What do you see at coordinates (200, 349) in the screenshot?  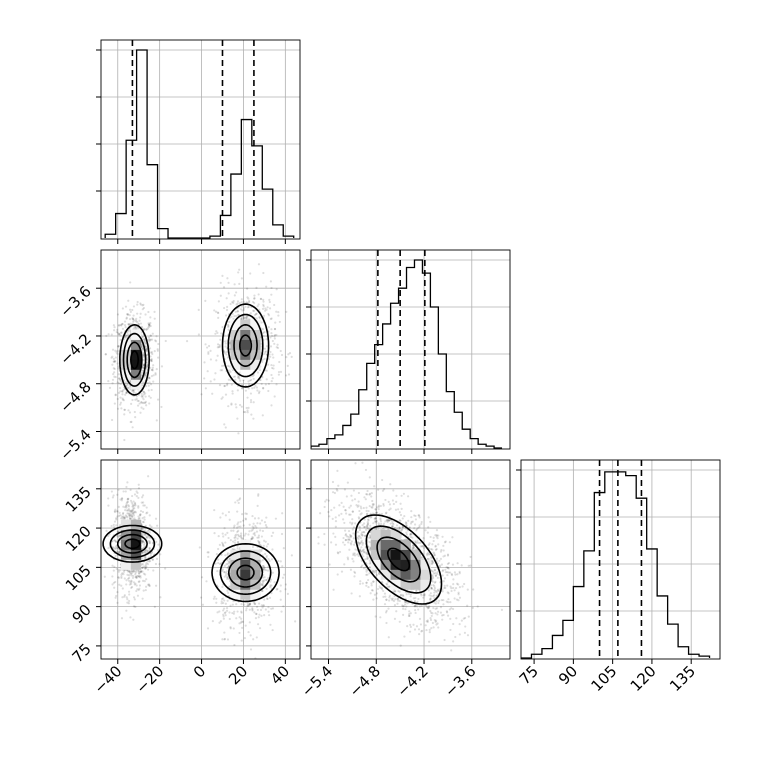 I see `panel-content` at bounding box center [200, 349].